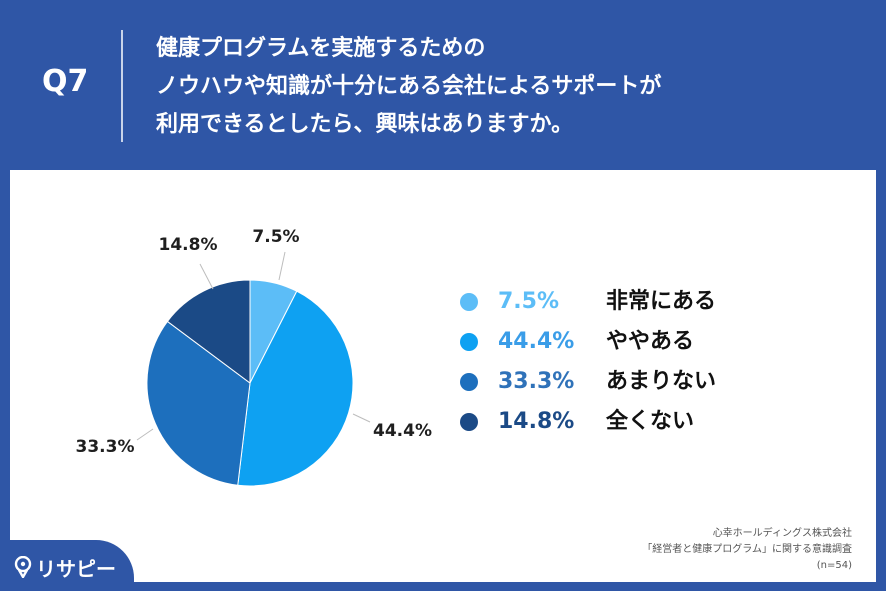 The image size is (886, 591). What do you see at coordinates (650, 341) in the screenshot?
I see `legend-label-2: ややある` at bounding box center [650, 341].